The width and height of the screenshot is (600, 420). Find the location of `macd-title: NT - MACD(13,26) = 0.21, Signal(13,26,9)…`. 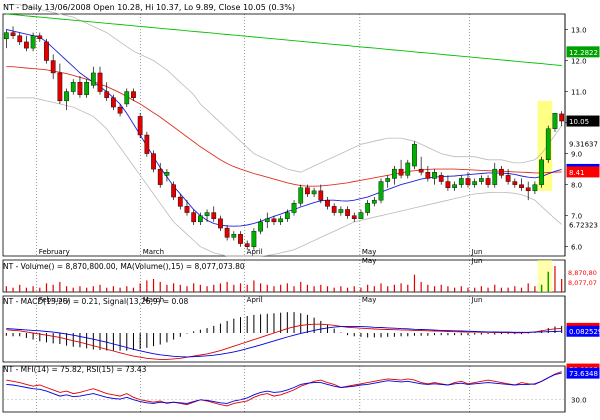

macd-title: NT - MACD(13,26) = 0.21, Signal(13,26,9)… is located at coordinates (95, 301).